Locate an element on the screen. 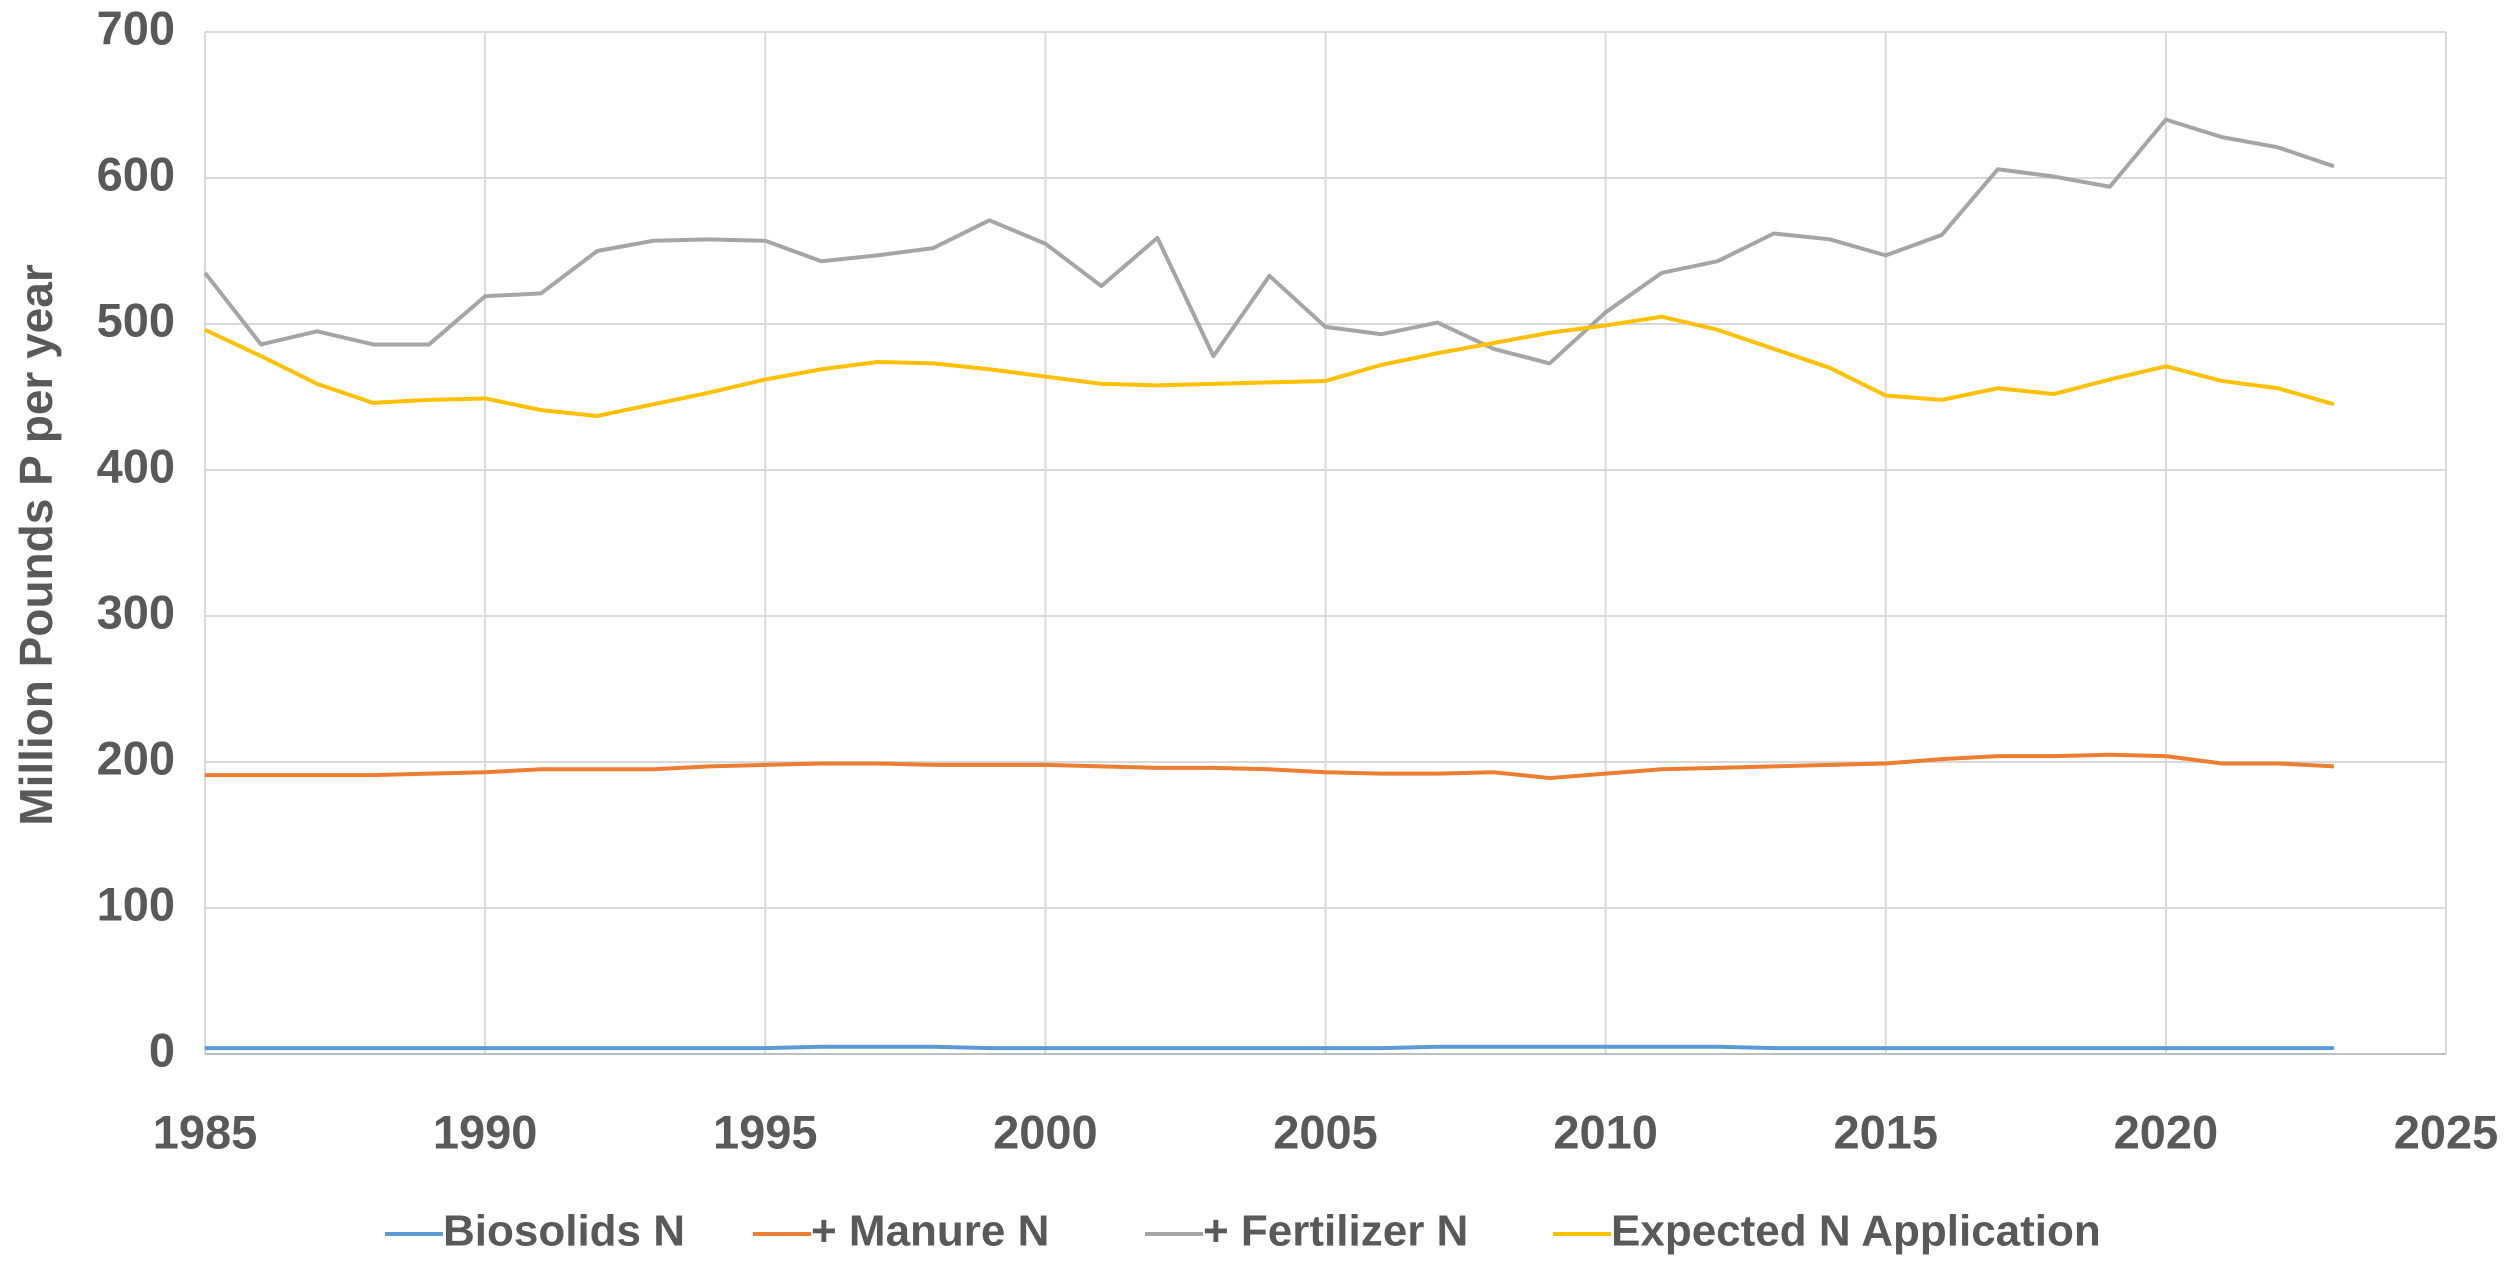 This screenshot has width=2512, height=1264. x-tick-label: 1995 is located at coordinates (765, 1131).